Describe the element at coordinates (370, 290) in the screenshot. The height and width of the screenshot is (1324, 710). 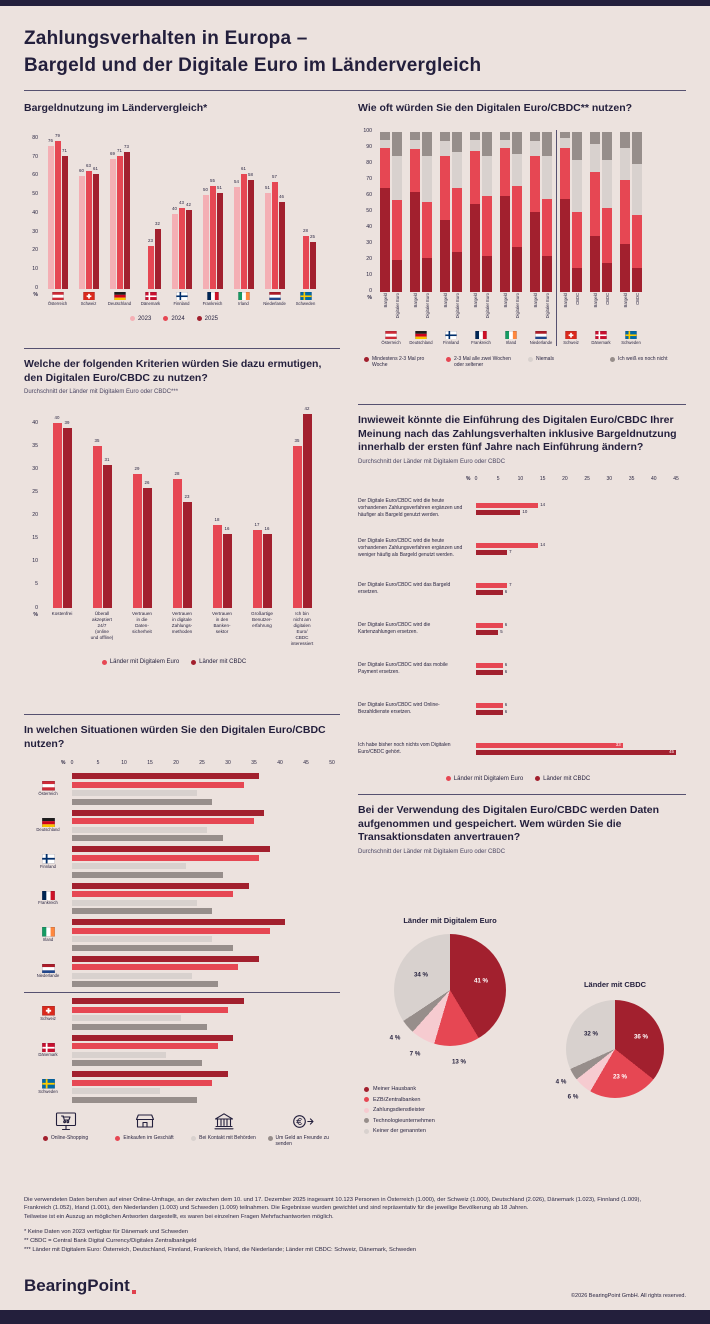
I see `y-tick: 0` at that location.